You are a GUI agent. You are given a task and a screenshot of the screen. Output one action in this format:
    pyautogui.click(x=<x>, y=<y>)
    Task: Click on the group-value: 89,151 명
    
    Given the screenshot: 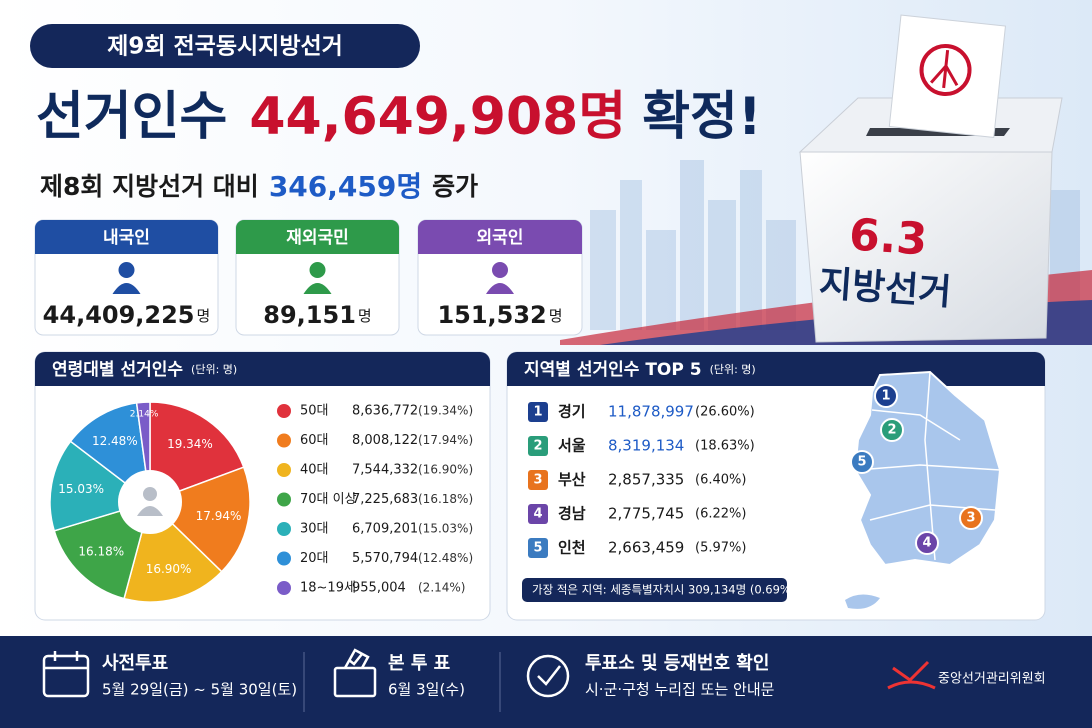 What is the action you would take?
    pyautogui.click(x=317, y=315)
    